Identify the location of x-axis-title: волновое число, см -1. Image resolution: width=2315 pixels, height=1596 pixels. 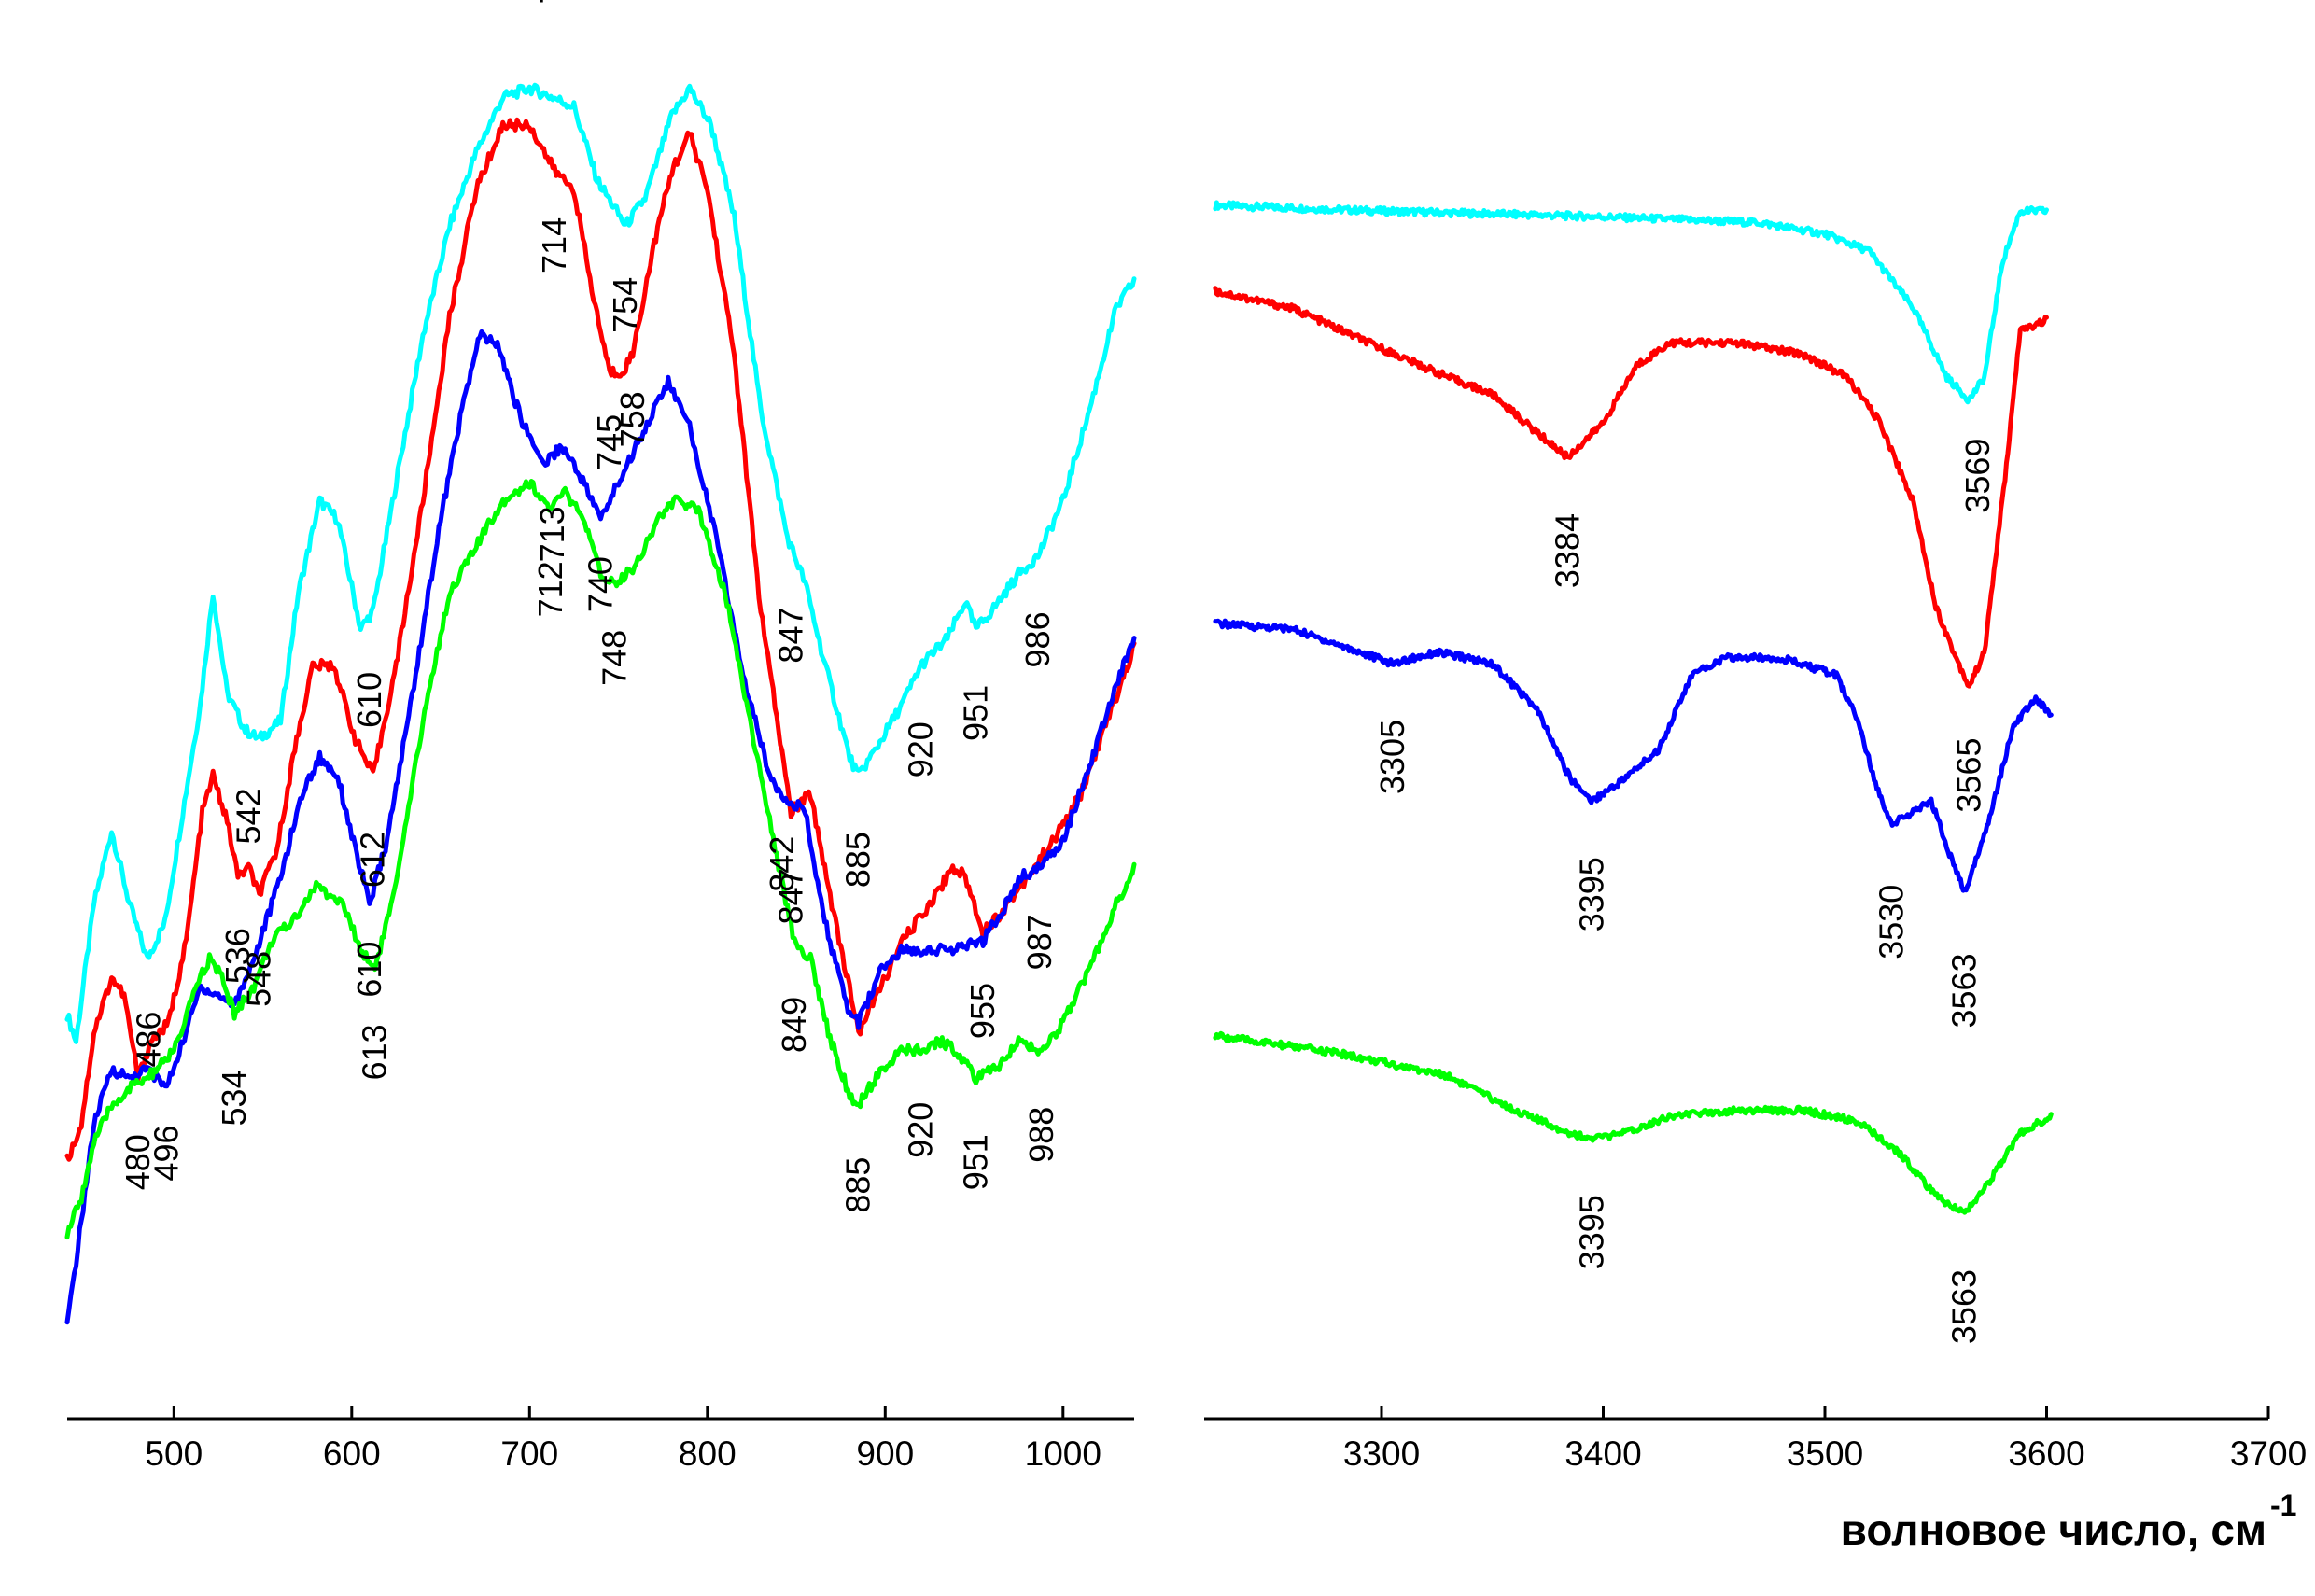
(2069, 1521).